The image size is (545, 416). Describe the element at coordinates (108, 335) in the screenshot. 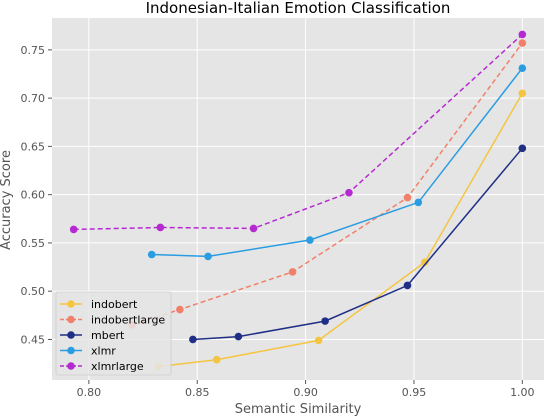

I see `legend-label: mbert` at that location.